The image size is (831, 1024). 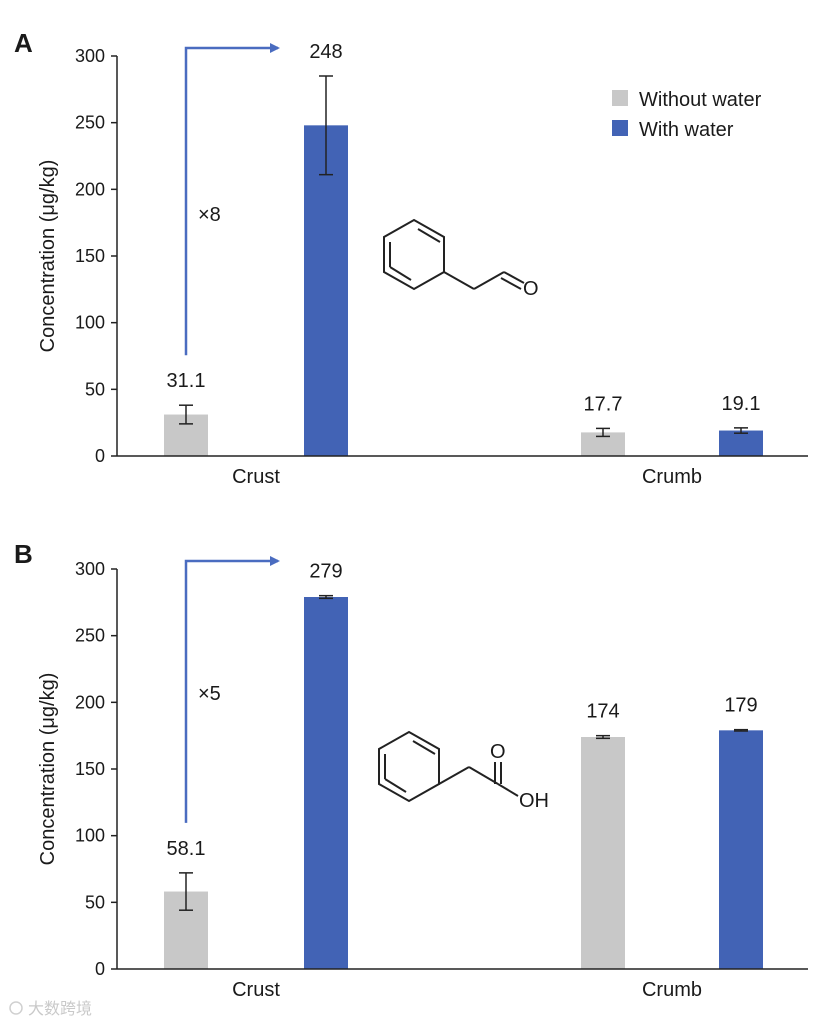 What do you see at coordinates (325, 52) in the screenshot?
I see `data-label: 248` at bounding box center [325, 52].